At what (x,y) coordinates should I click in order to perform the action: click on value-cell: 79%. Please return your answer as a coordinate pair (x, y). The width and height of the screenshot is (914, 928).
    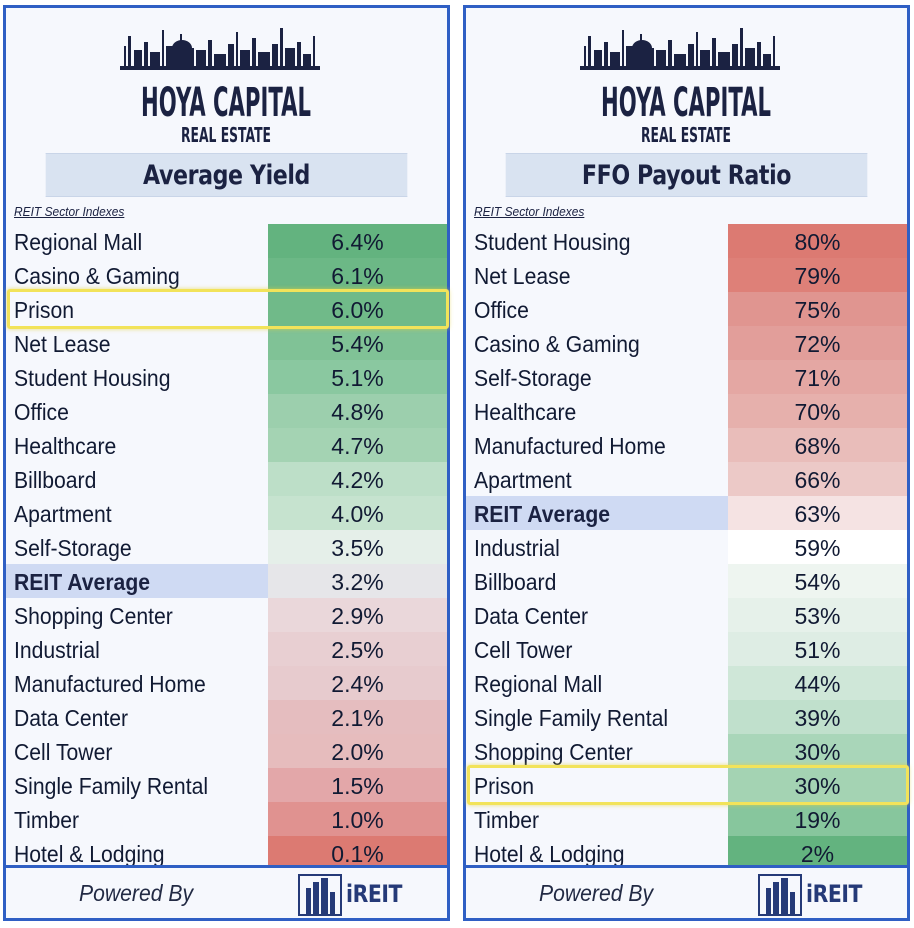
    Looking at the image, I should click on (817, 275).